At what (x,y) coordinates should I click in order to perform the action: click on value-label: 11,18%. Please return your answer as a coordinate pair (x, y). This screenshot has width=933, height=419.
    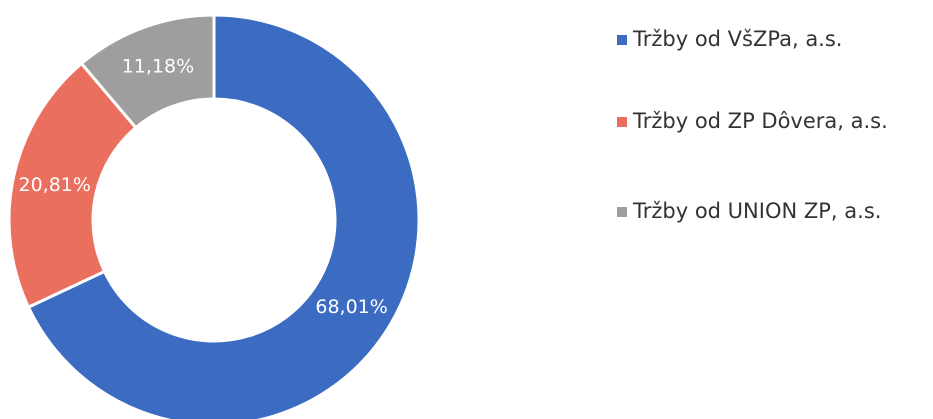
    Looking at the image, I should click on (158, 66).